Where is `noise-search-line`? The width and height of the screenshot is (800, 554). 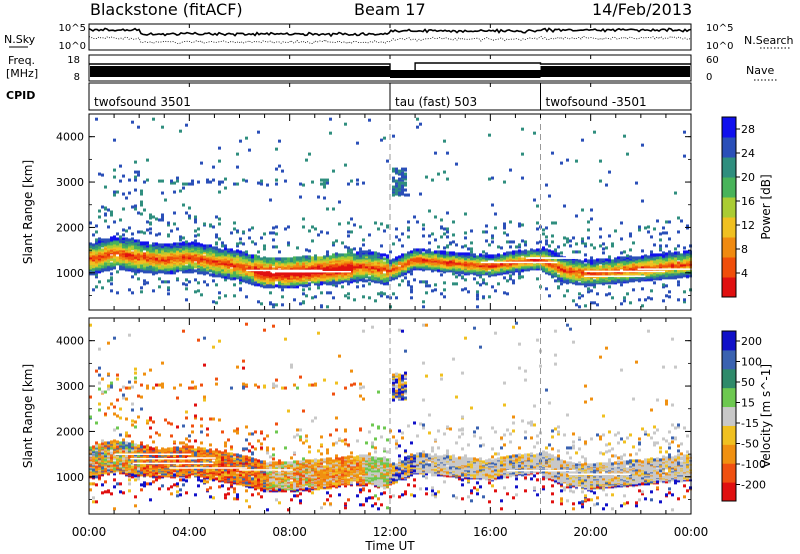 noise-search-line is located at coordinates (390, 40).